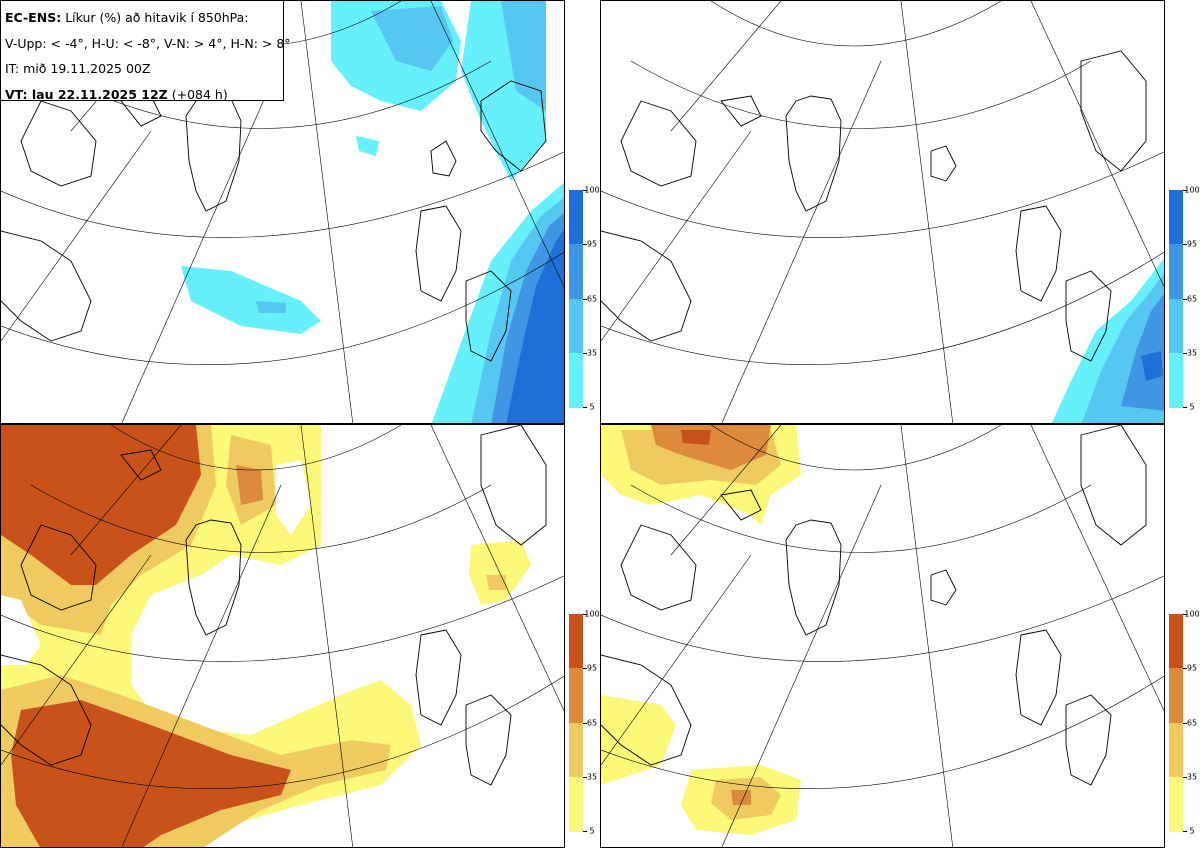 This screenshot has width=1200, height=848. Describe the element at coordinates (33, 17) in the screenshot. I see `model-name: EC-ENS:` at that location.